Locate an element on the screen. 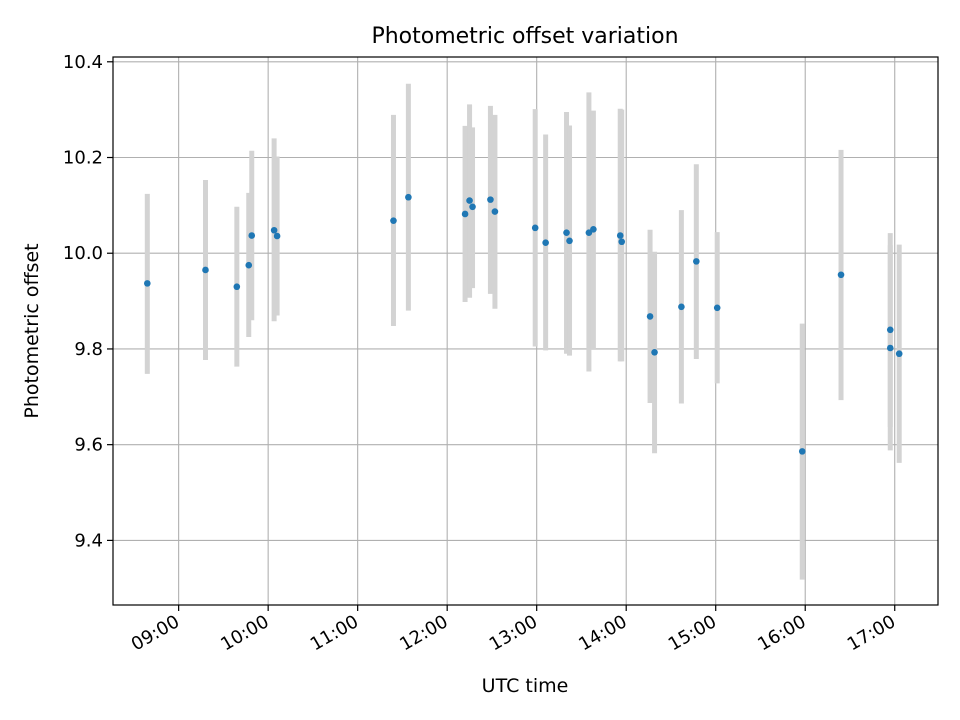 Image resolution: width=960 pixels, height=720 pixels. y-axis-label: Photometric offset is located at coordinates (32, 330).